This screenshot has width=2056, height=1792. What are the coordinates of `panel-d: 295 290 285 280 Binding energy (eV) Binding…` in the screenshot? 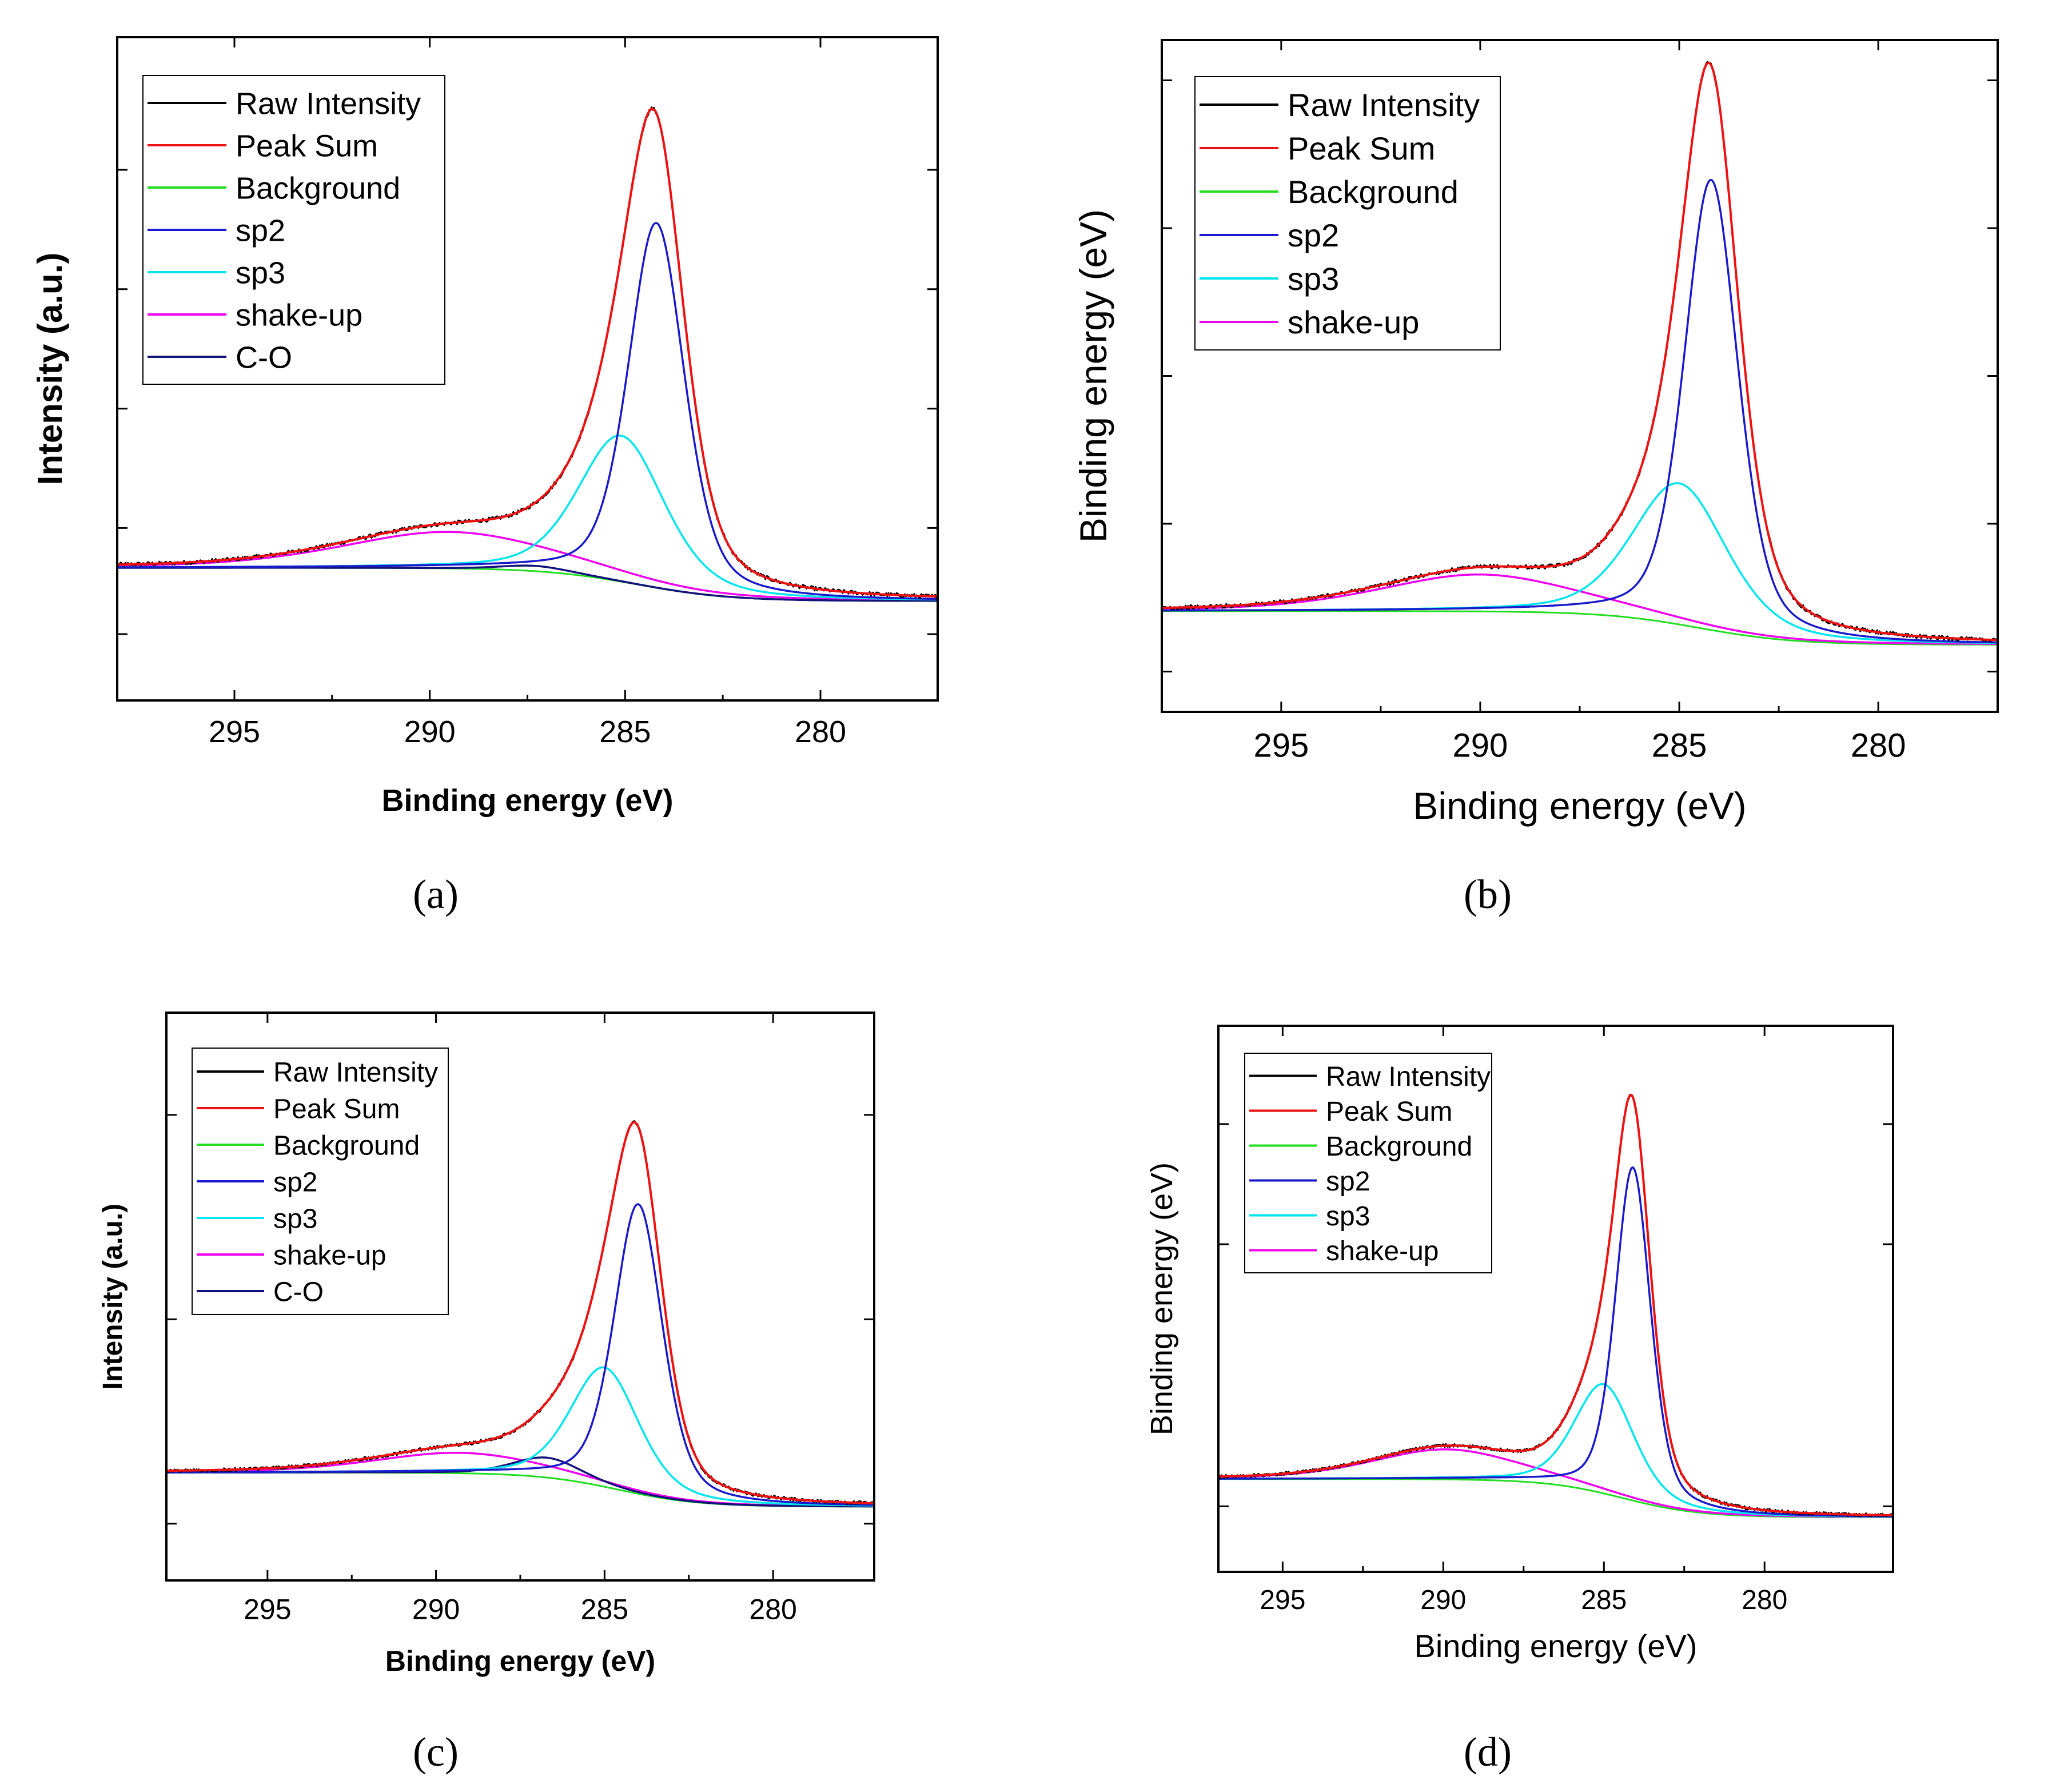 It's located at (1519, 1344).